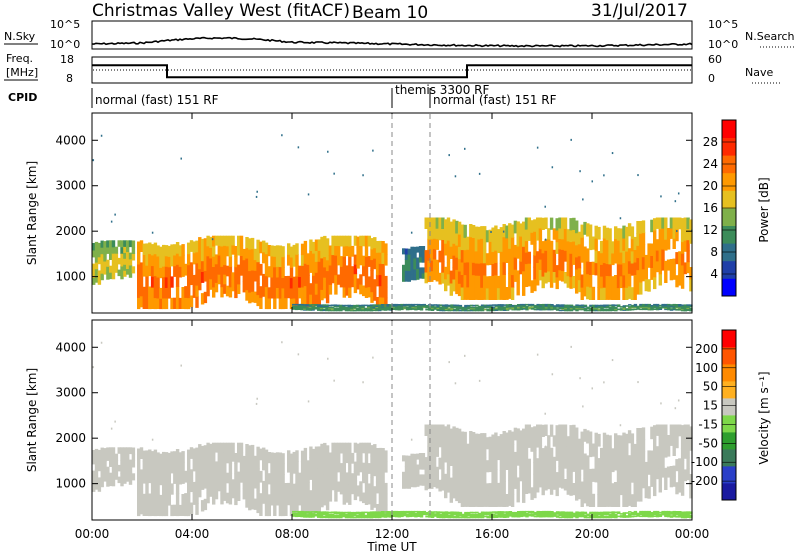  Describe the element at coordinates (729, 217) in the screenshot. I see `power-colorbar-swatch` at that location.